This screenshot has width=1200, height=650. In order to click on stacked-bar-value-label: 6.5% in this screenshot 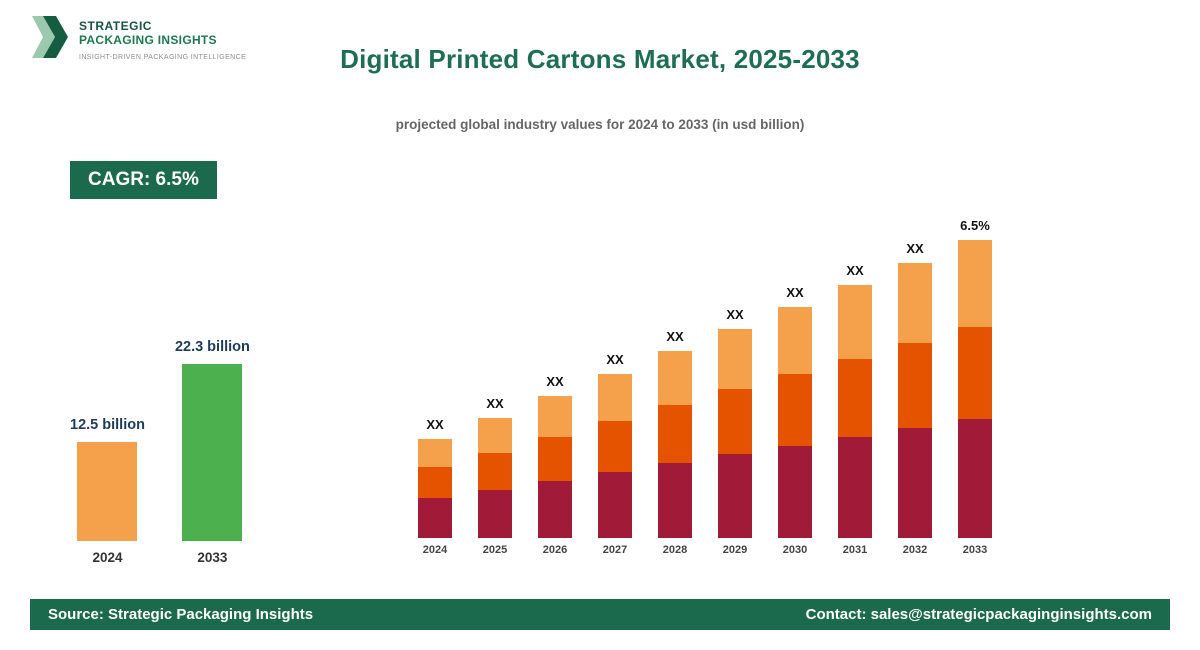, I will do `click(975, 225)`.